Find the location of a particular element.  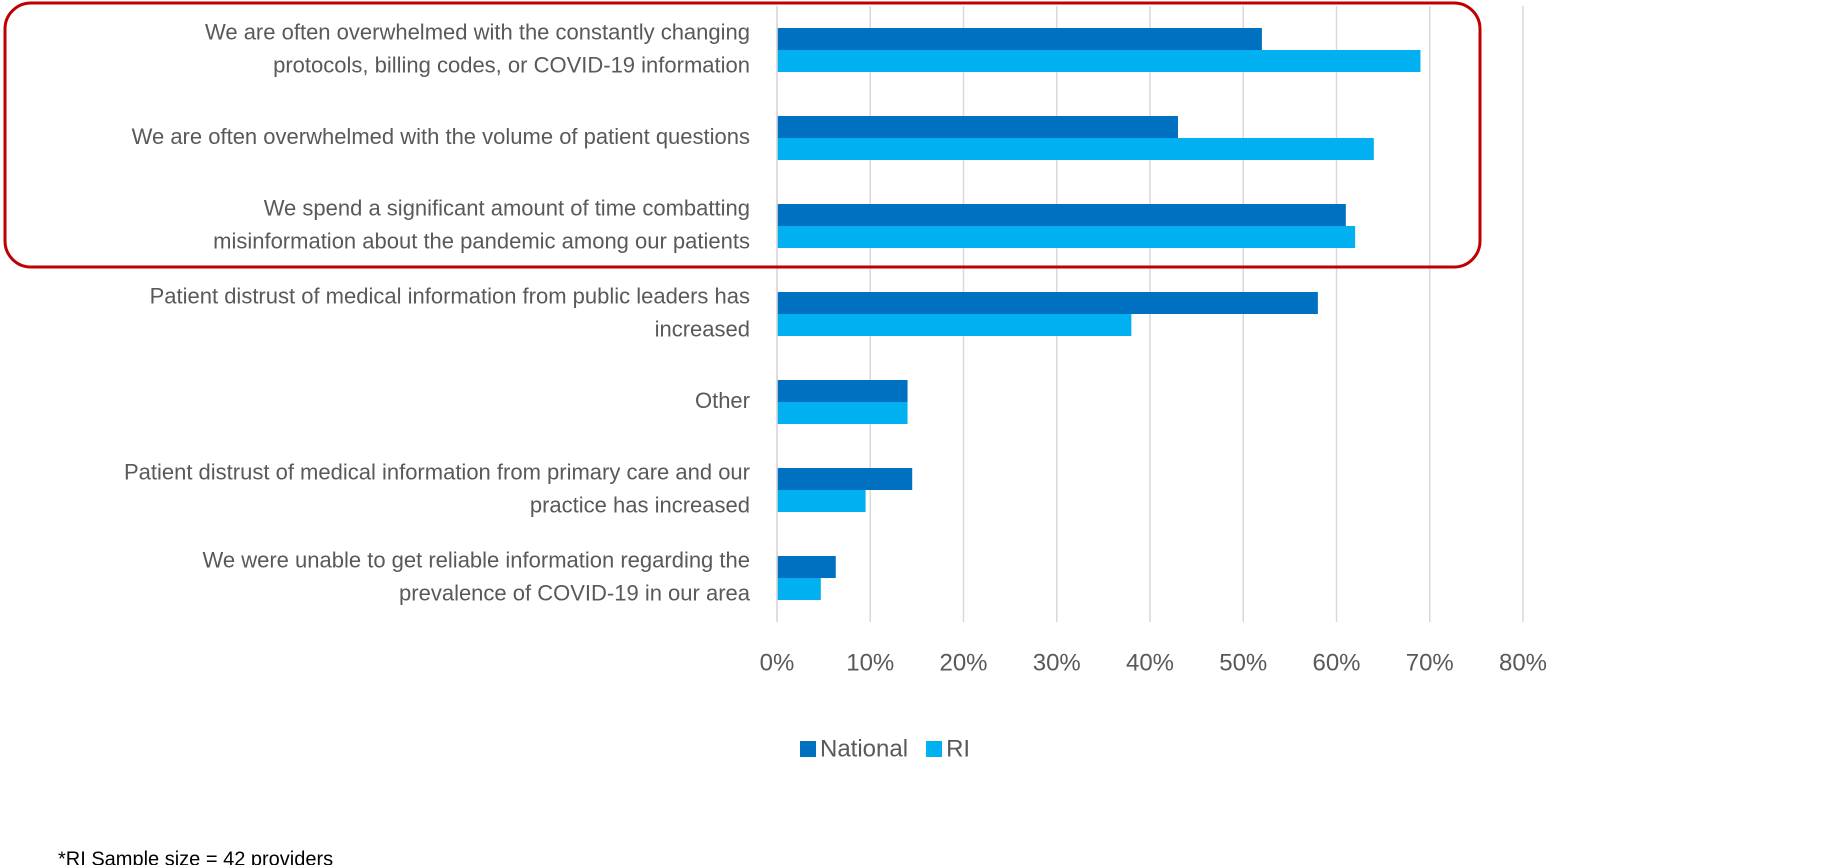

x-tick-label: 50% is located at coordinates (1243, 662).